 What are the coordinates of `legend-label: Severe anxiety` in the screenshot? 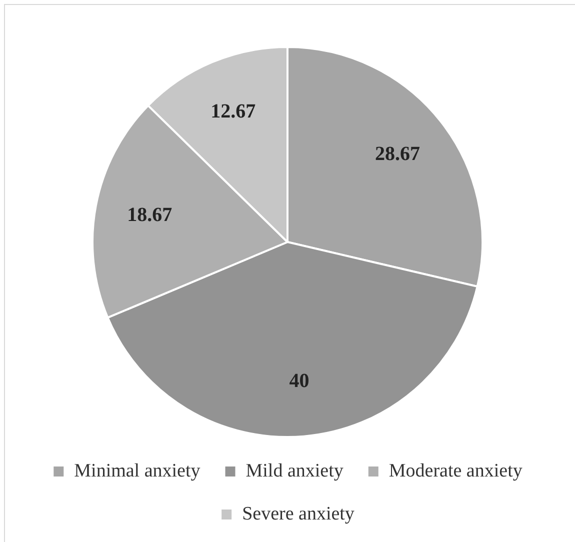 It's located at (298, 513).